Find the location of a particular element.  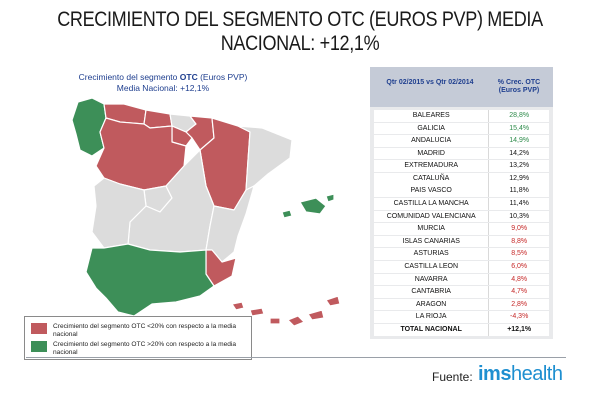

table-row: ASTURIAS 8,5% is located at coordinates (461, 254).